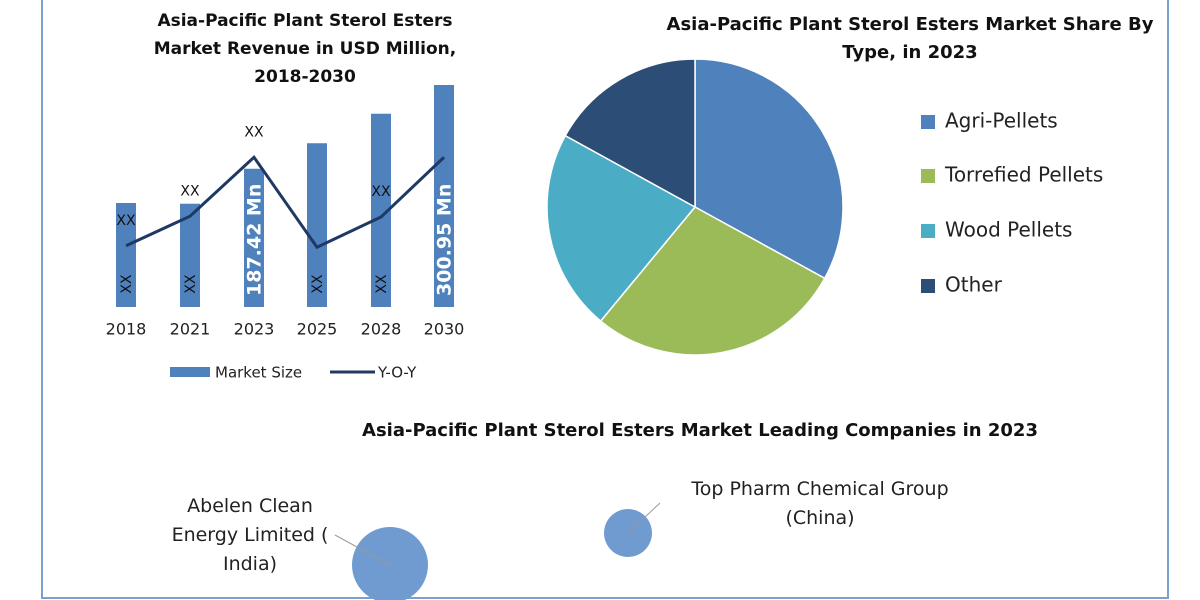  I want to click on legend-label: Wood Pellets, so click(1008, 230).